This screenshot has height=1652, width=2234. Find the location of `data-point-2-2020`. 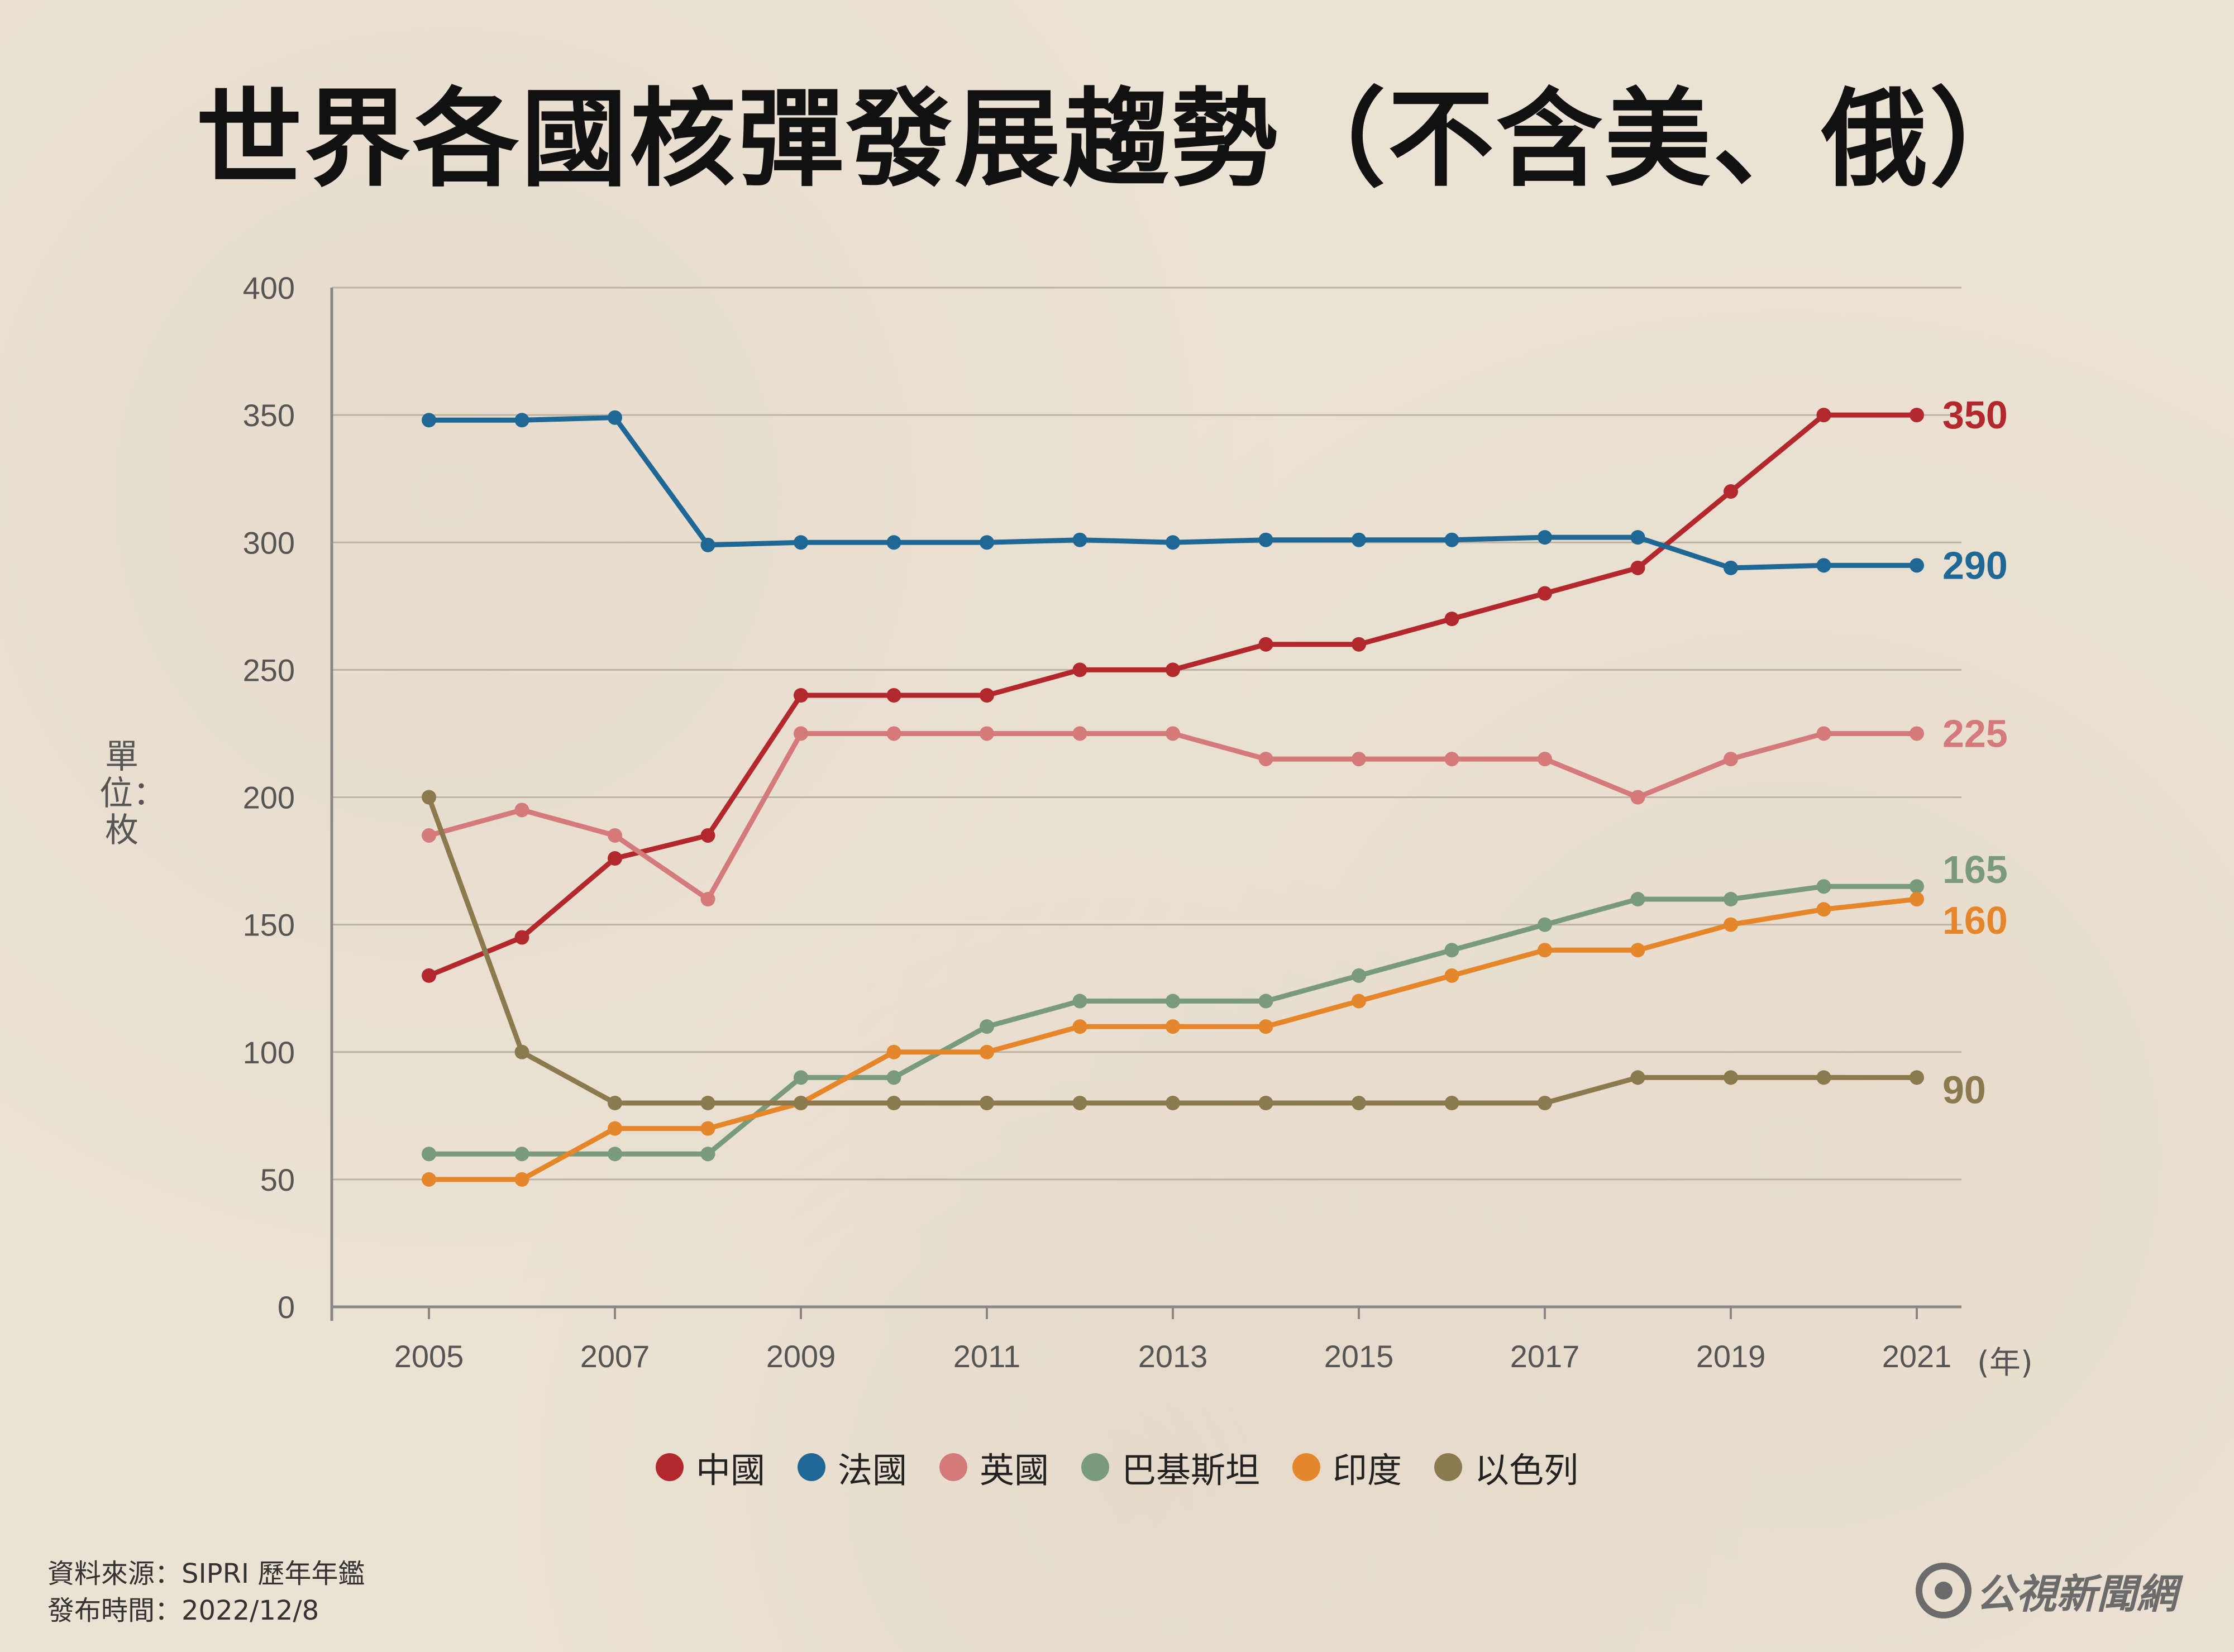

data-point-2-2020 is located at coordinates (1823, 733).